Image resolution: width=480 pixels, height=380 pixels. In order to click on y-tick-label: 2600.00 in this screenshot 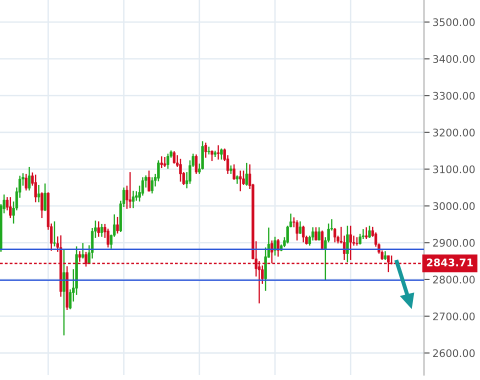, I will do `click(454, 353)`.